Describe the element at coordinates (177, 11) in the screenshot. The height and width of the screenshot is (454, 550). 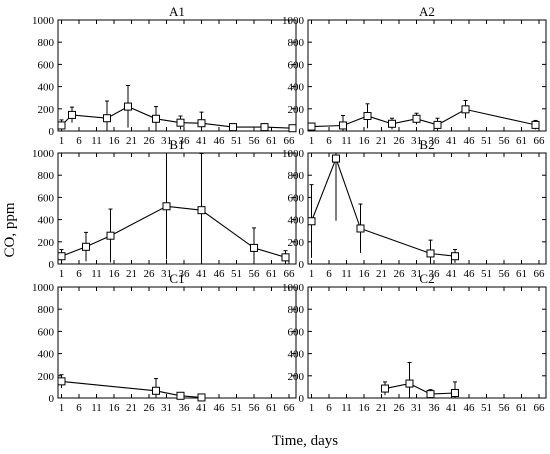
I see `panel-title: A1` at that location.